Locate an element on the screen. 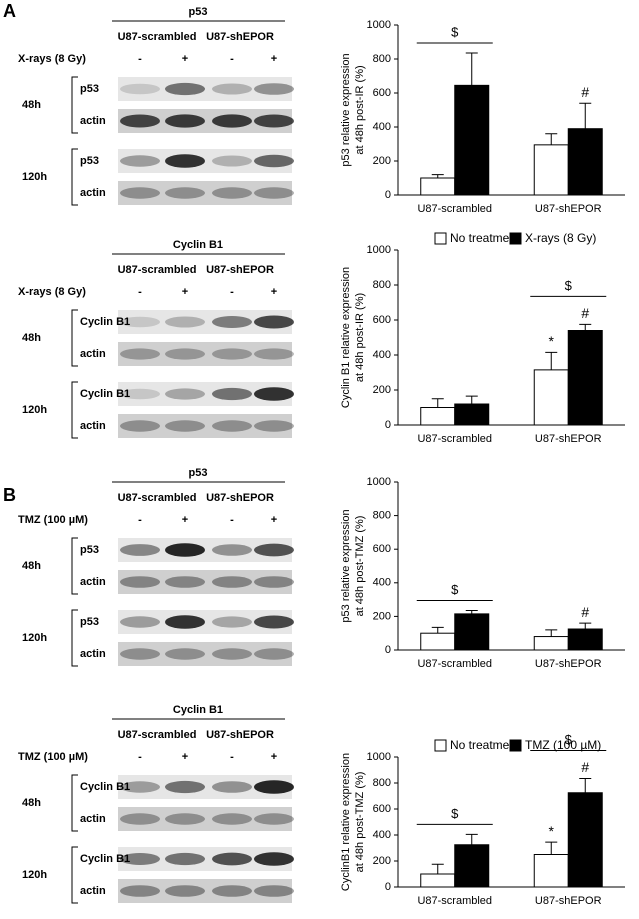 The width and height of the screenshot is (639, 919). legend-label: TMZ (100 µM) is located at coordinates (563, 745).